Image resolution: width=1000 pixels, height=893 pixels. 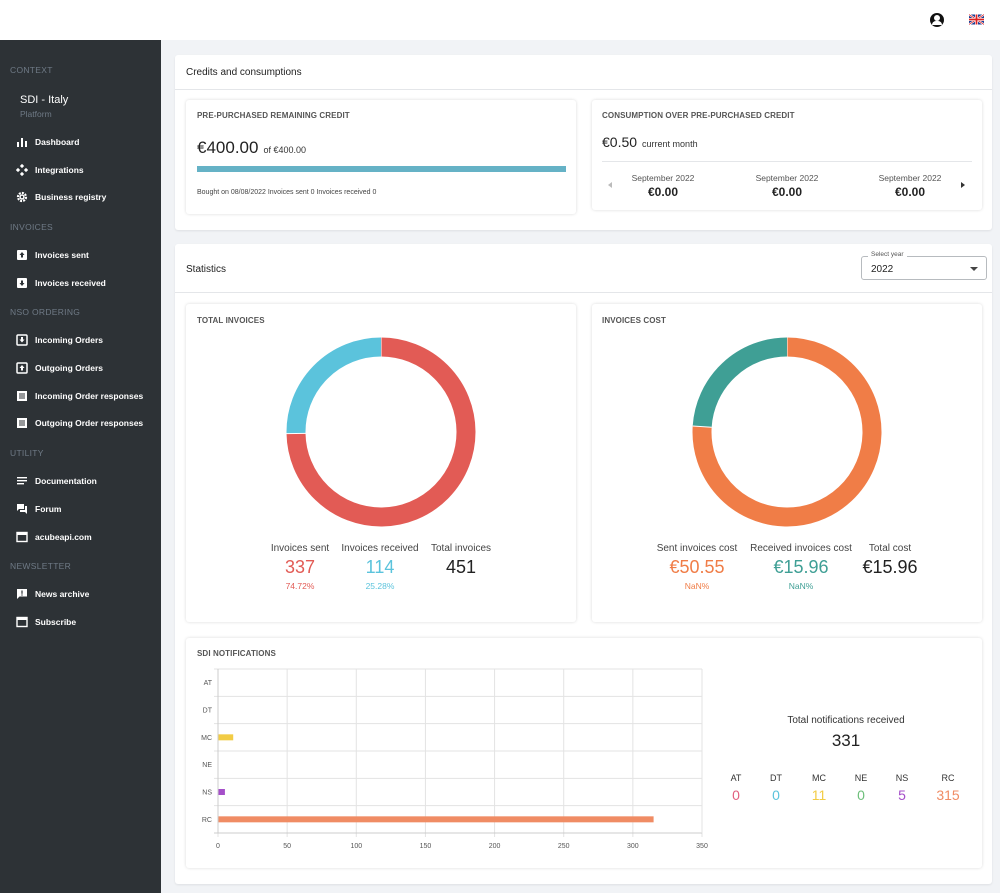 What do you see at coordinates (776, 778) in the screenshot?
I see `notification-code: DT` at bounding box center [776, 778].